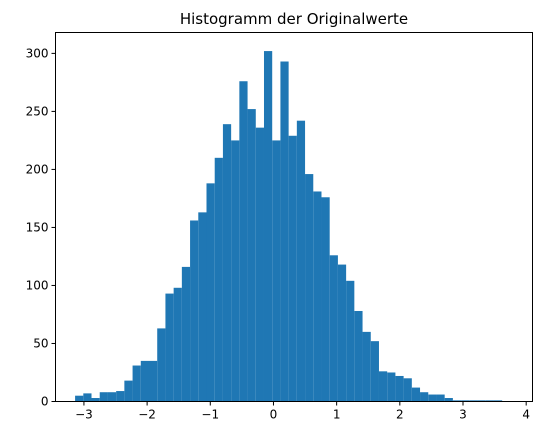  I want to click on y-tick-label: 200, so click(37, 169).